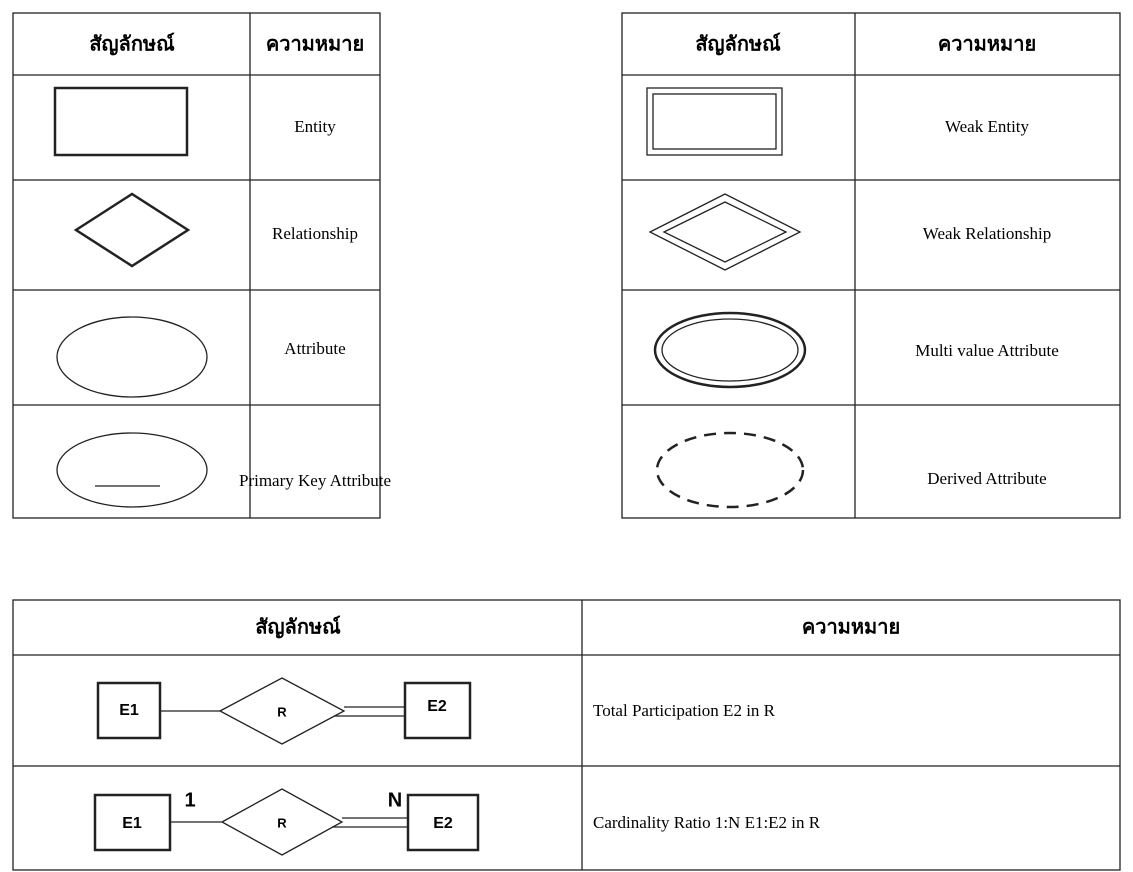 The width and height of the screenshot is (1133, 872). Describe the element at coordinates (987, 233) in the screenshot. I see `meaning: Weak Relationship` at that location.